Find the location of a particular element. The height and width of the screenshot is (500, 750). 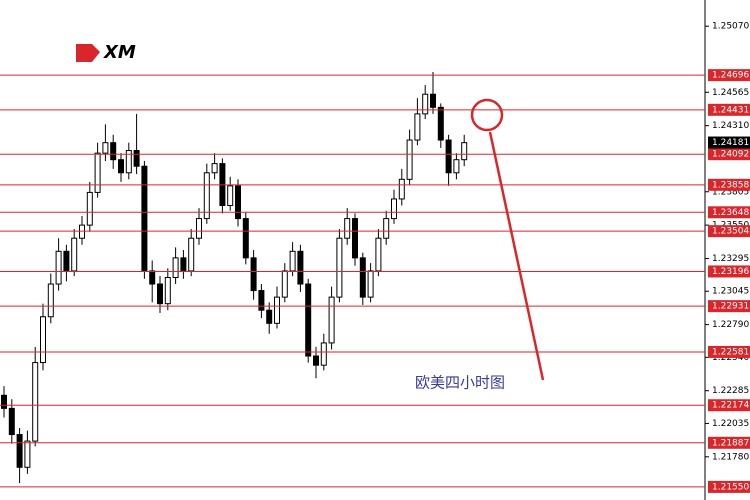

logo-text: XM is located at coordinates (119, 52).